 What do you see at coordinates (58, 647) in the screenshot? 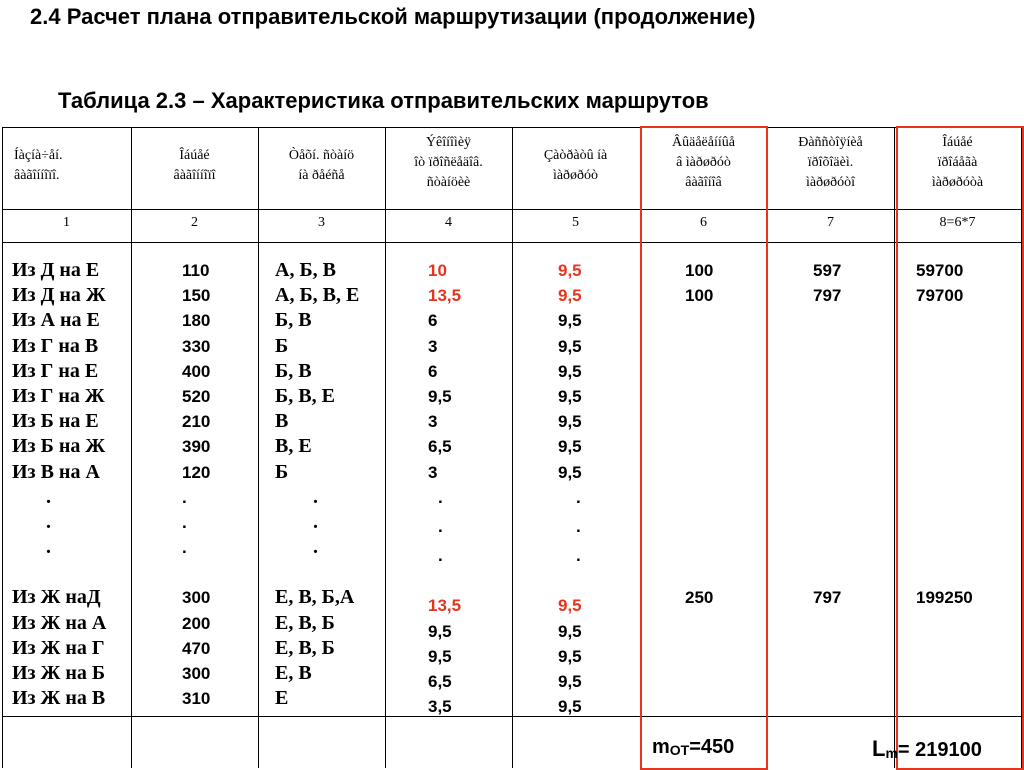
I see `route-cell: Из Ж на Г` at bounding box center [58, 647].